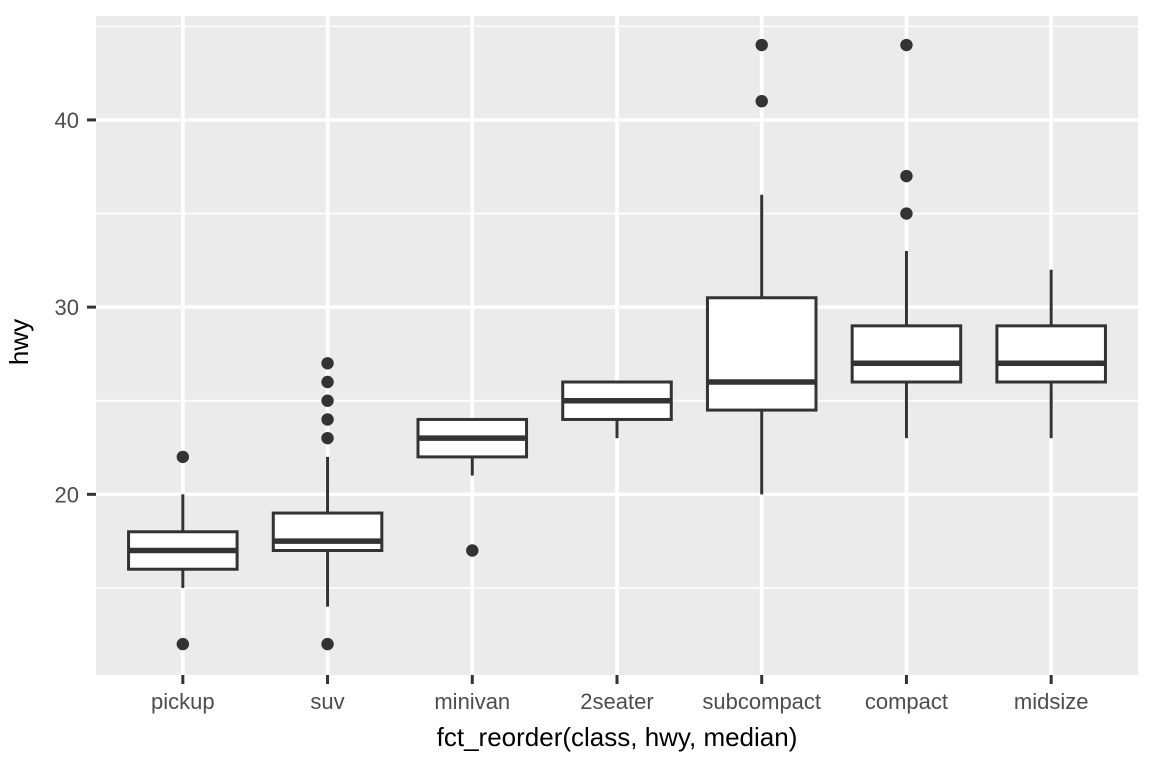 Image resolution: width=1152 pixels, height=768 pixels. I want to click on y-axis-title: hwy, so click(19, 342).